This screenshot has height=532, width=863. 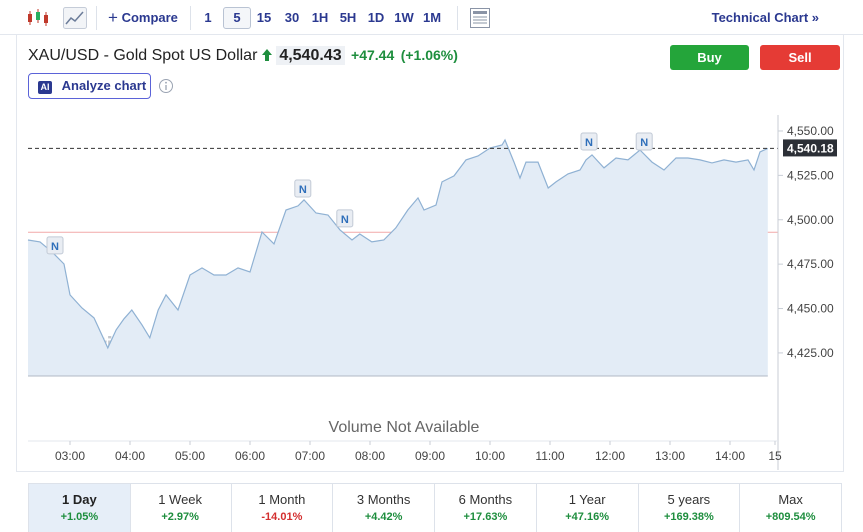 What do you see at coordinates (282, 517) in the screenshot?
I see `period-change: -14.01%` at bounding box center [282, 517].